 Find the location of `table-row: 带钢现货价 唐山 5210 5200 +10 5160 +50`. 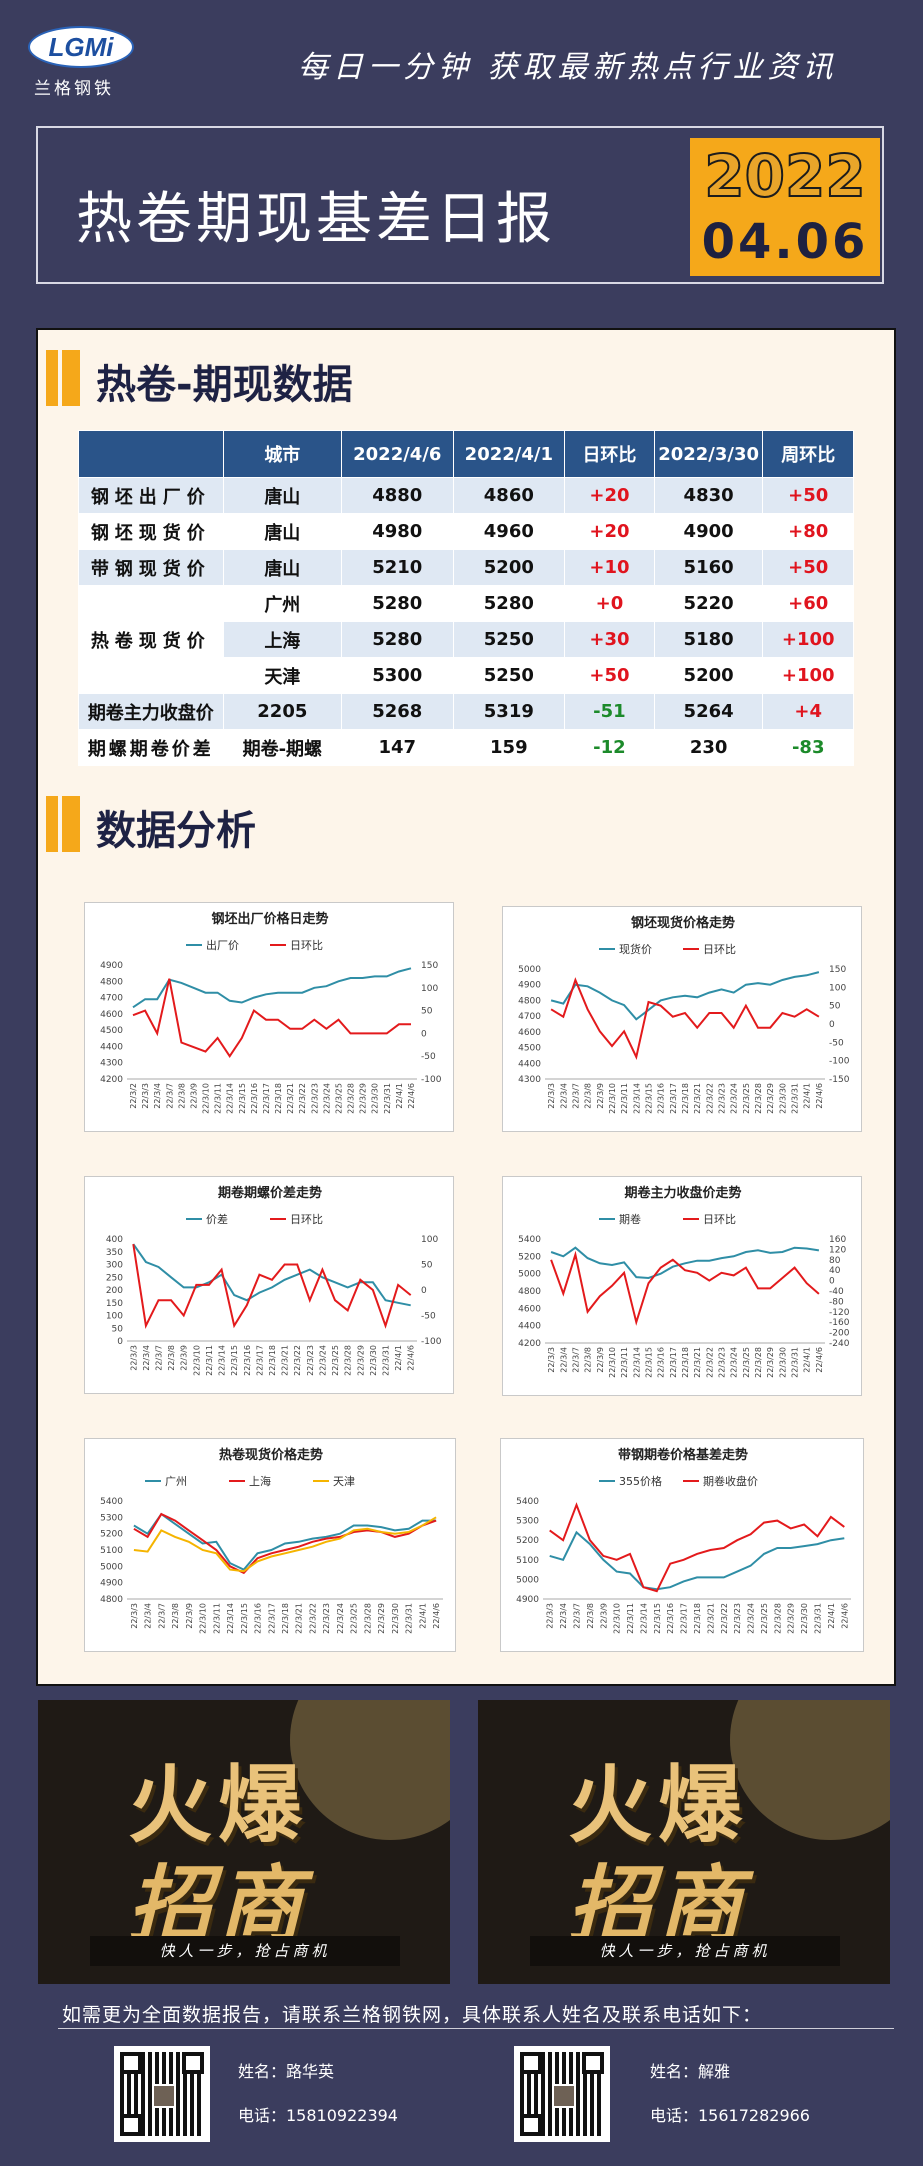

table-row: 带钢现货价 唐山 5210 5200 +10 5160 +50 is located at coordinates (466, 567).